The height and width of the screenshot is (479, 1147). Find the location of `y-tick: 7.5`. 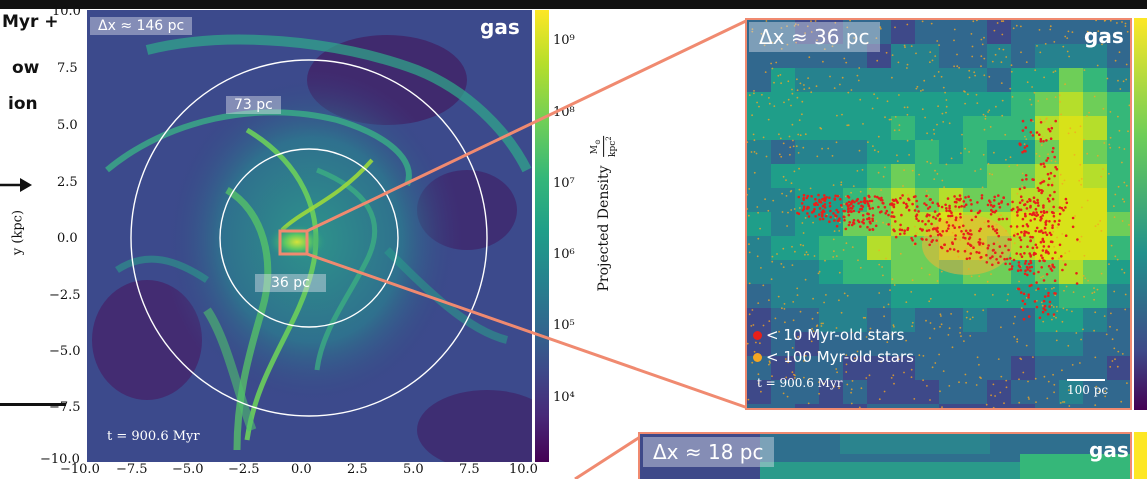

y-tick: 7.5 is located at coordinates (67, 68).